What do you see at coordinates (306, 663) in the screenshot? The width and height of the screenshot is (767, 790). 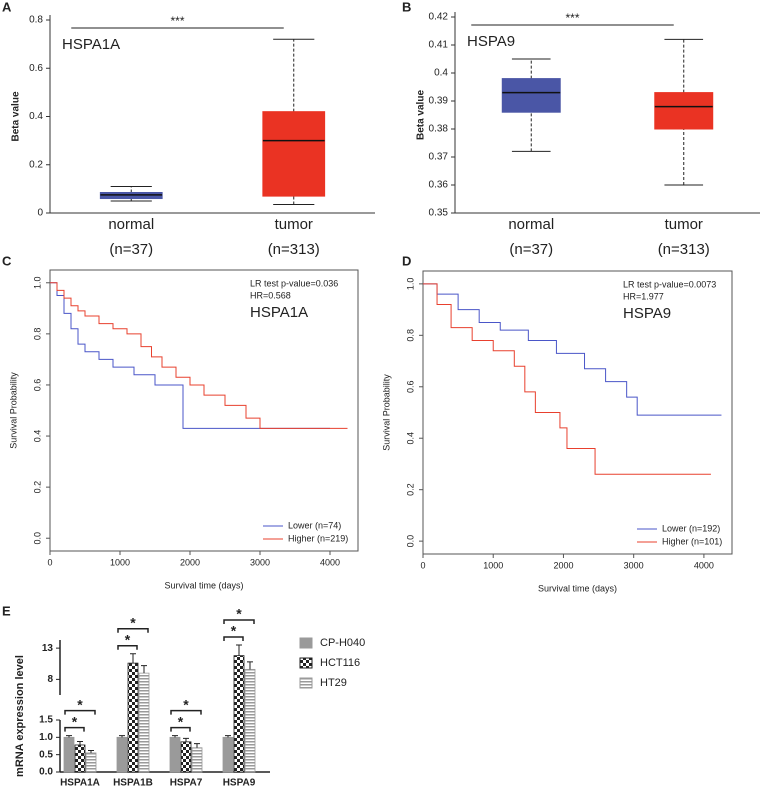 I see `legend-swatch` at bounding box center [306, 663].